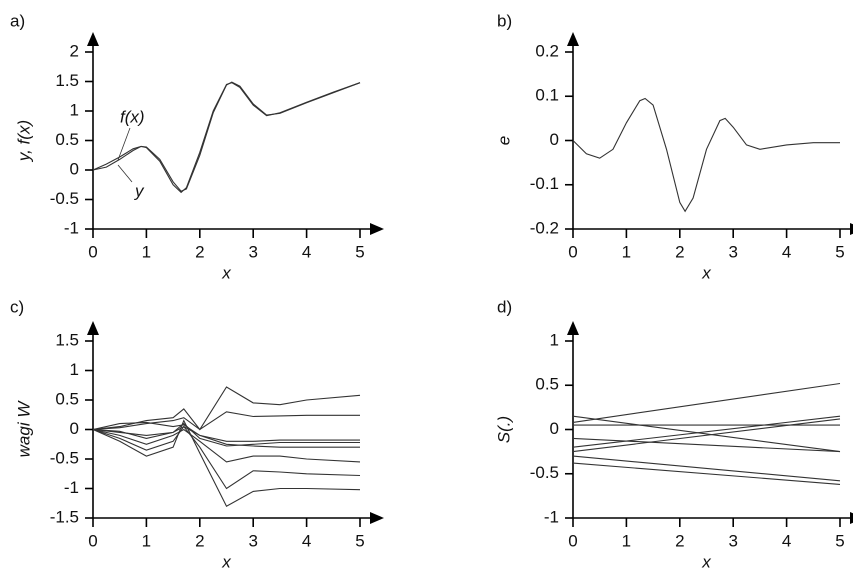 The height and width of the screenshot is (582, 853). What do you see at coordinates (503, 140) in the screenshot?
I see `y-axis-label: e` at bounding box center [503, 140].